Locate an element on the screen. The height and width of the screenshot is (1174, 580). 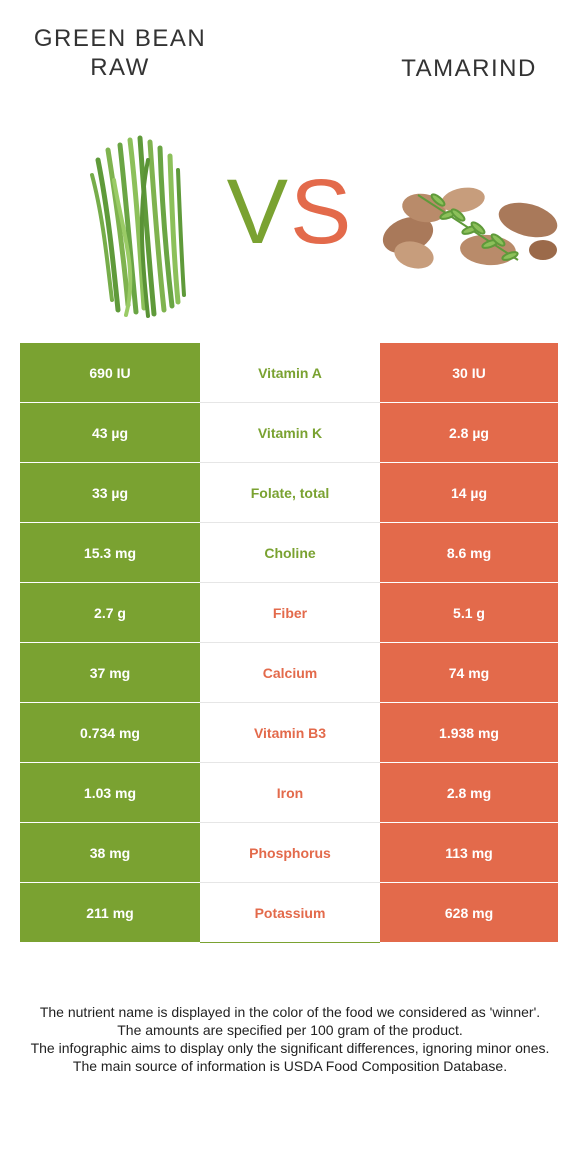
nutrient-row: 37 mg Calcium 74 mg is located at coordinates (289, 672).